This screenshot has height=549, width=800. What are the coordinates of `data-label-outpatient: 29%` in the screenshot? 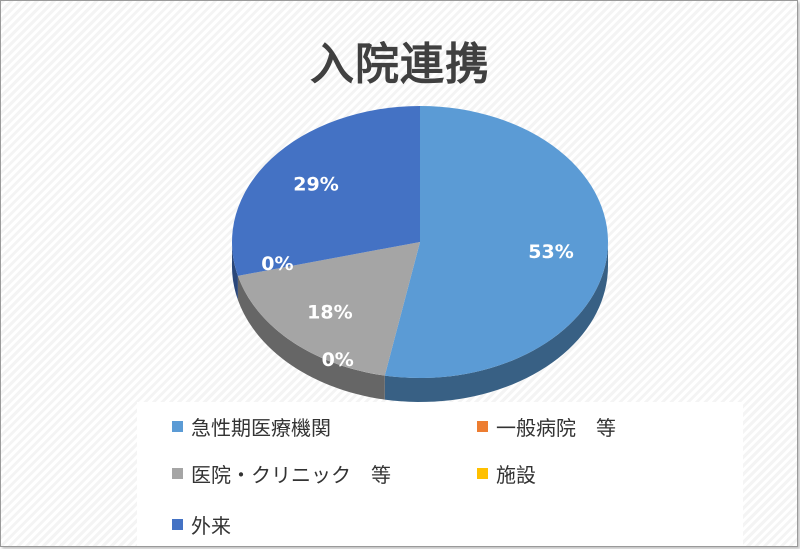 It's located at (315, 185).